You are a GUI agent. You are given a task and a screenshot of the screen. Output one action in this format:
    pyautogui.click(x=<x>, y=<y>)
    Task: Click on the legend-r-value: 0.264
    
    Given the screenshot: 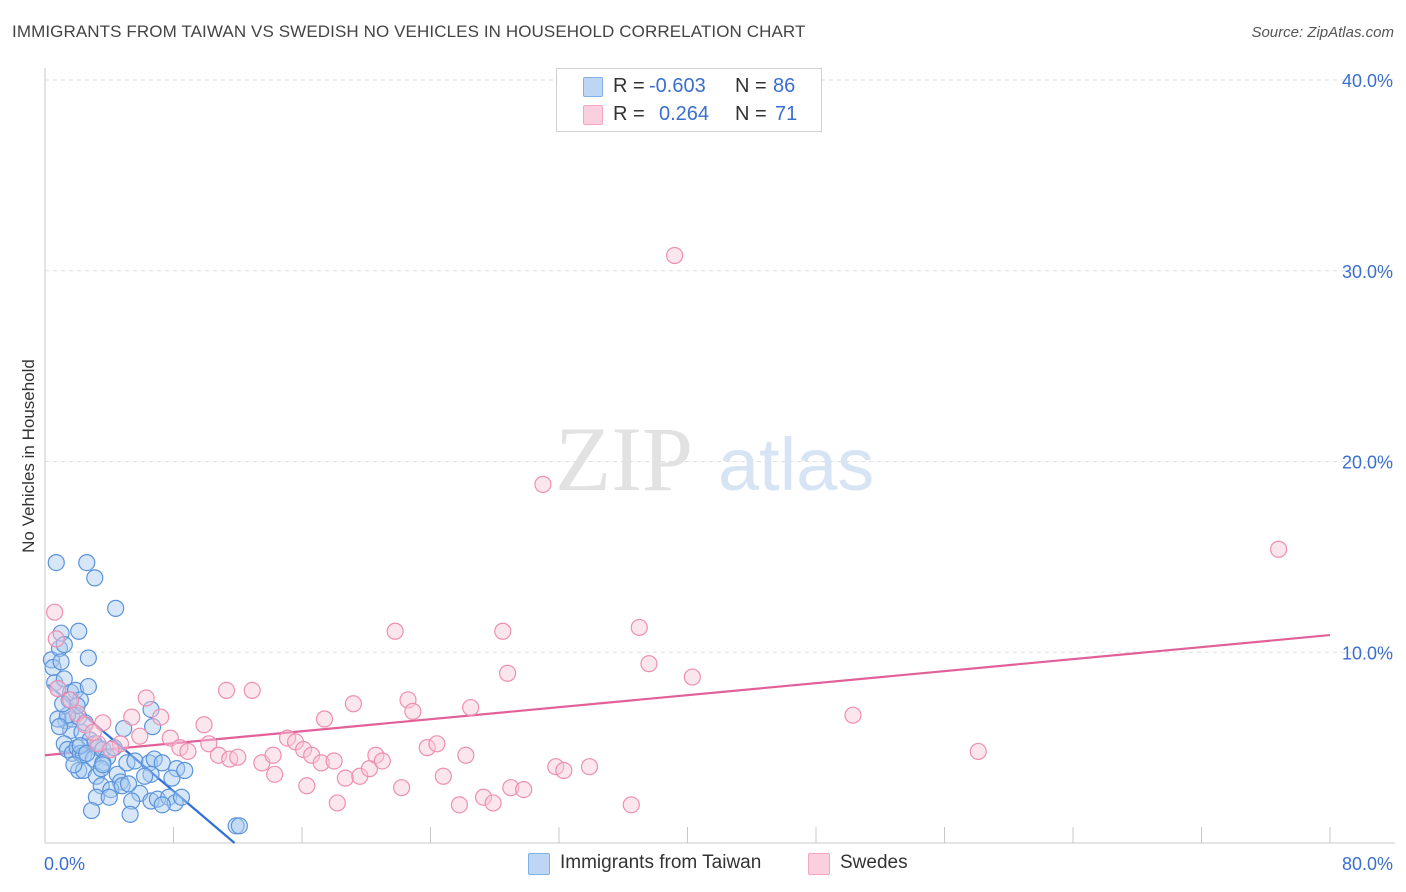 What is the action you would take?
    pyautogui.click(x=684, y=113)
    